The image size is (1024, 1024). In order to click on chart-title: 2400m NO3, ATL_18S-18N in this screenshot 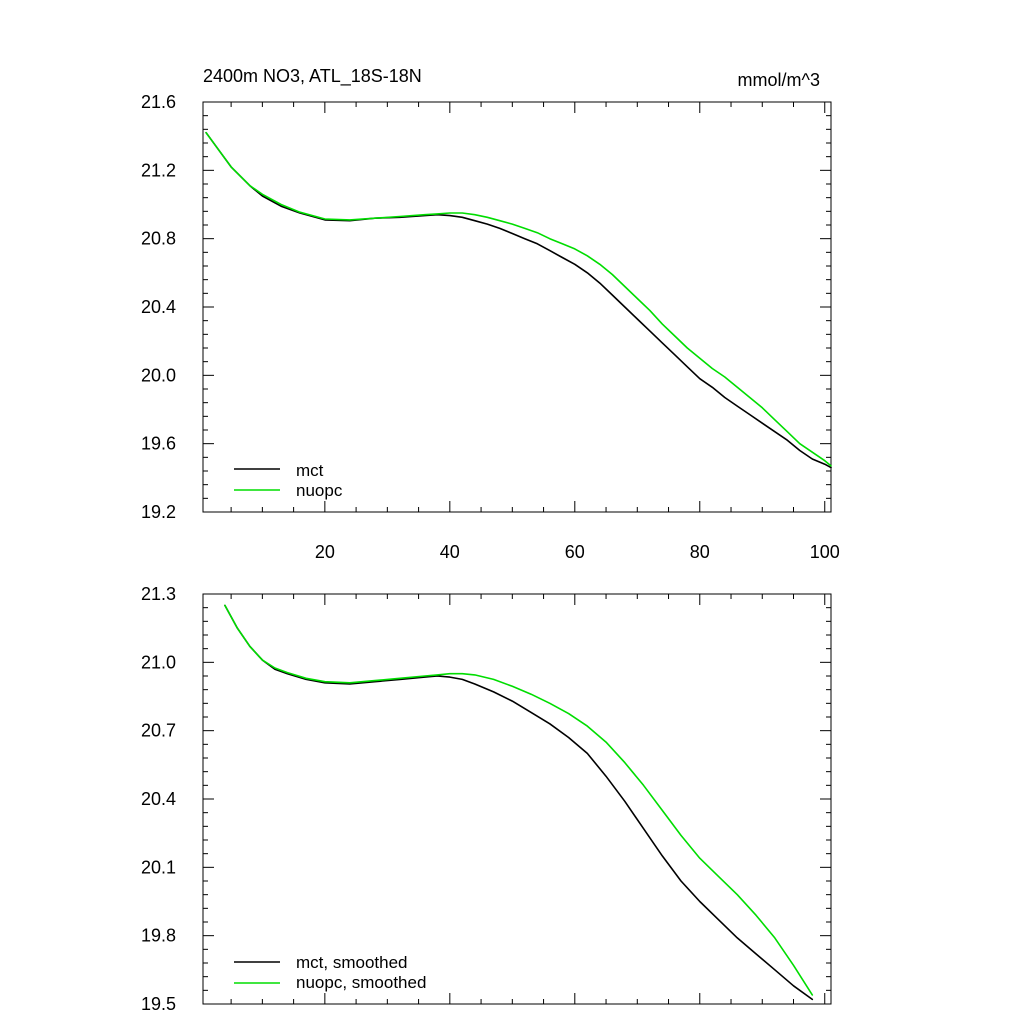, I will do `click(312, 76)`.